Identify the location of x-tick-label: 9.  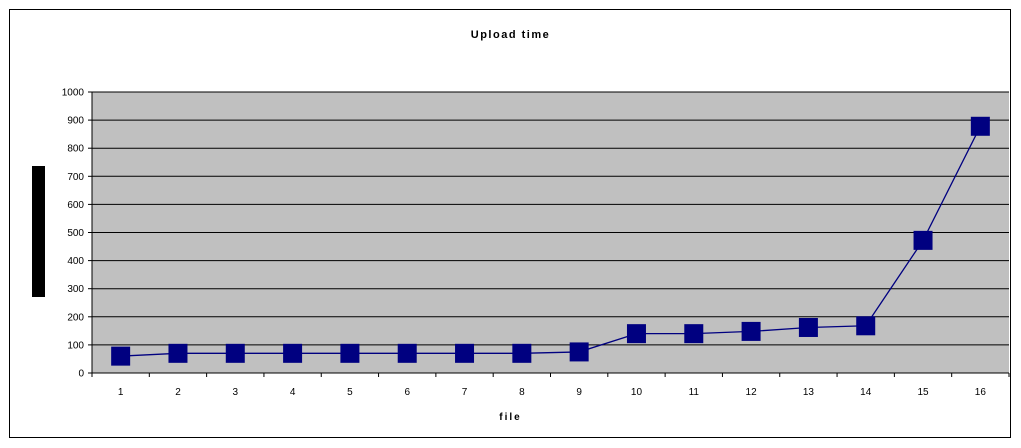
(579, 392).